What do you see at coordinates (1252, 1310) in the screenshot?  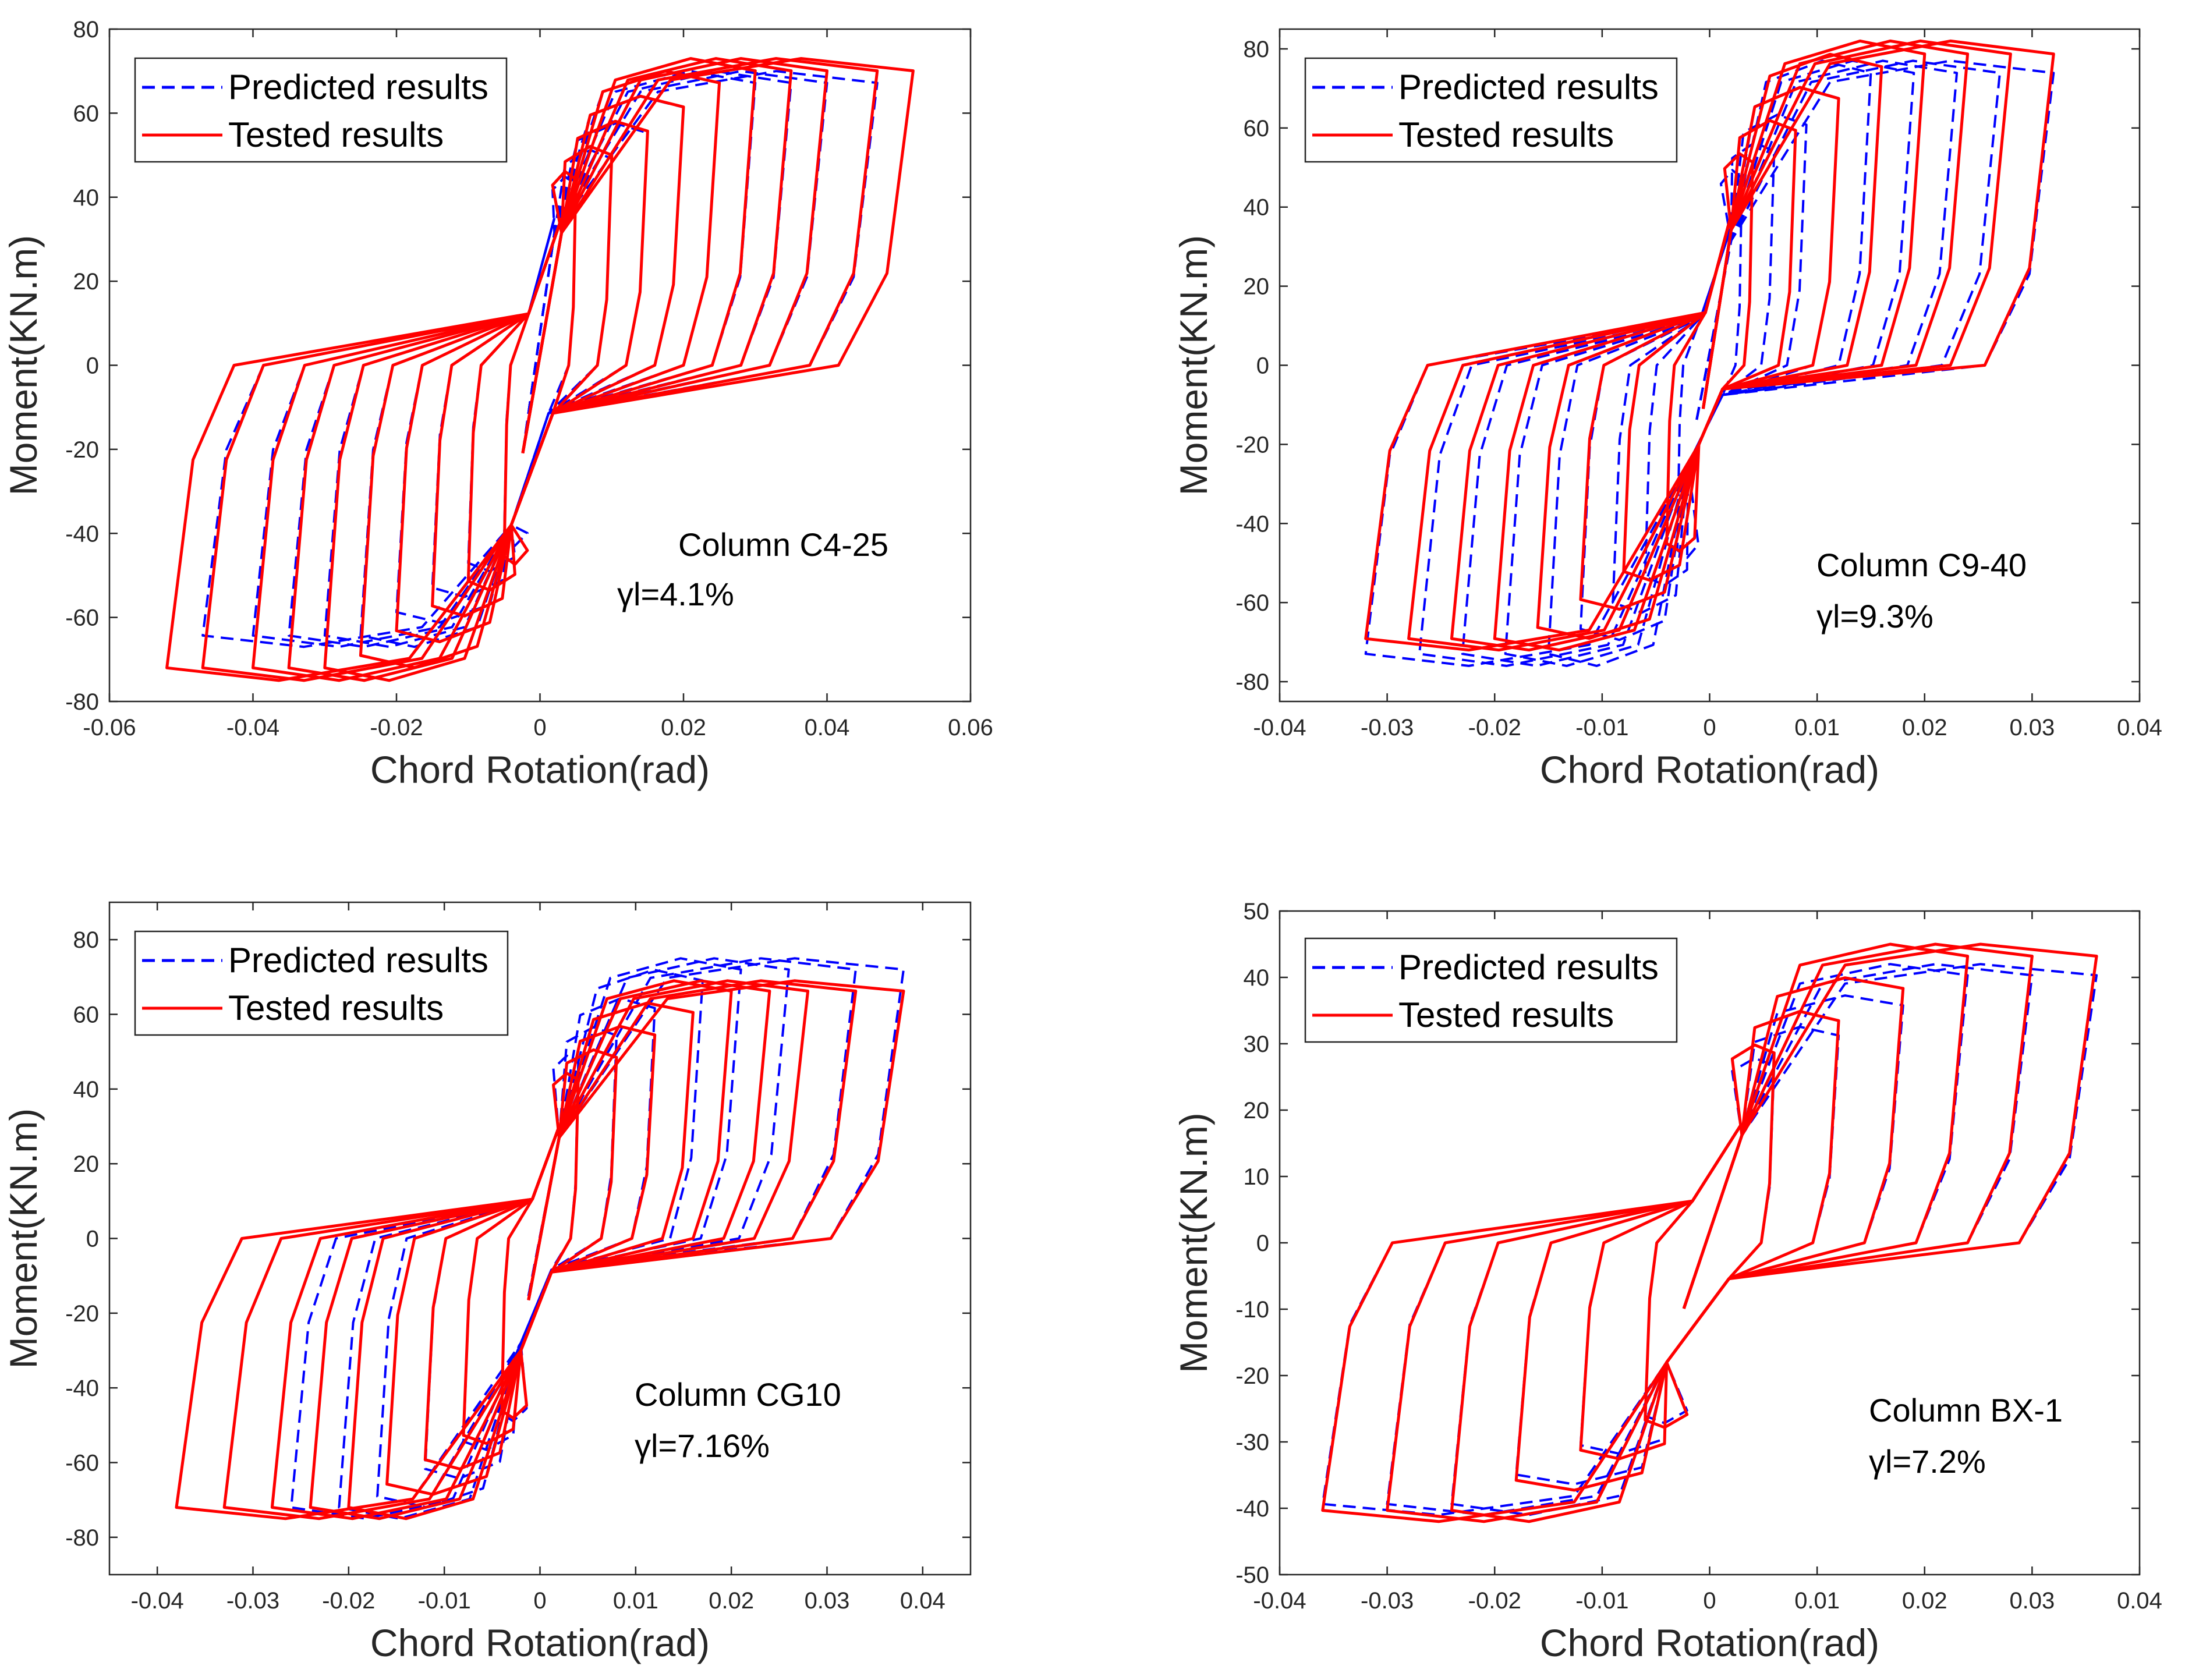 I see `y-tick-label: -10` at bounding box center [1252, 1310].